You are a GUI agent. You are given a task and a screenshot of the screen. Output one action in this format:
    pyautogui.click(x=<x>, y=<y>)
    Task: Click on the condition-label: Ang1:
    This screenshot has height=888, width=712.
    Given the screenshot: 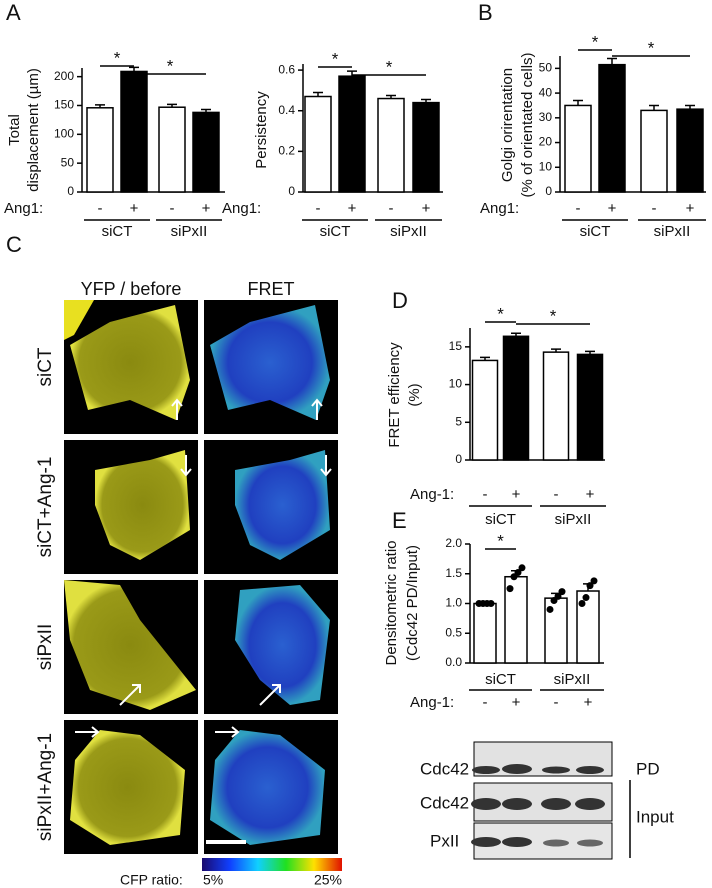 What is the action you would take?
    pyautogui.click(x=499, y=208)
    